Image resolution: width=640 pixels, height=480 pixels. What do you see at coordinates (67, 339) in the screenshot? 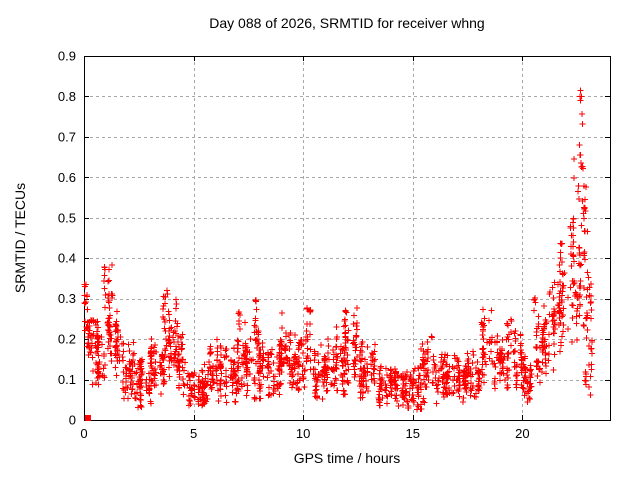
I see `y-tick-label: 0.2` at bounding box center [67, 339].